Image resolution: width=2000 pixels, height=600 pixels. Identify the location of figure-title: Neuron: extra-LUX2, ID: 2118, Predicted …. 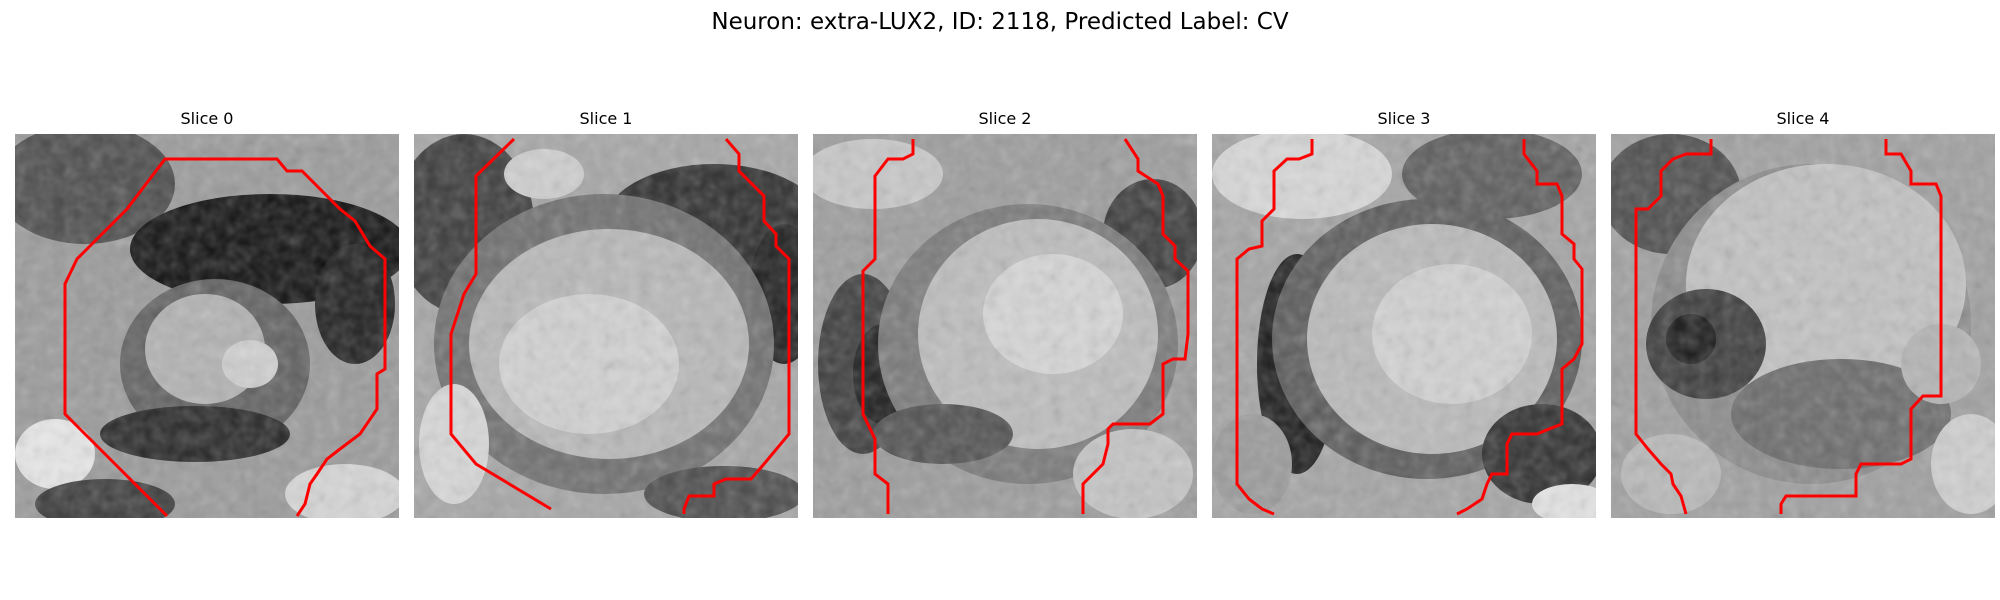
(1000, 22).